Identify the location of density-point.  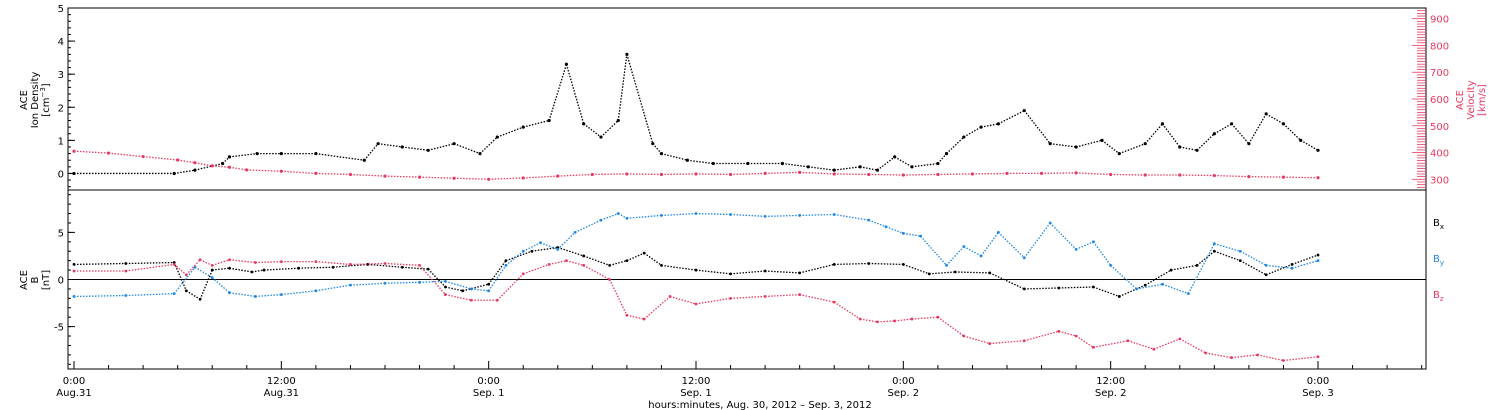
(174, 173).